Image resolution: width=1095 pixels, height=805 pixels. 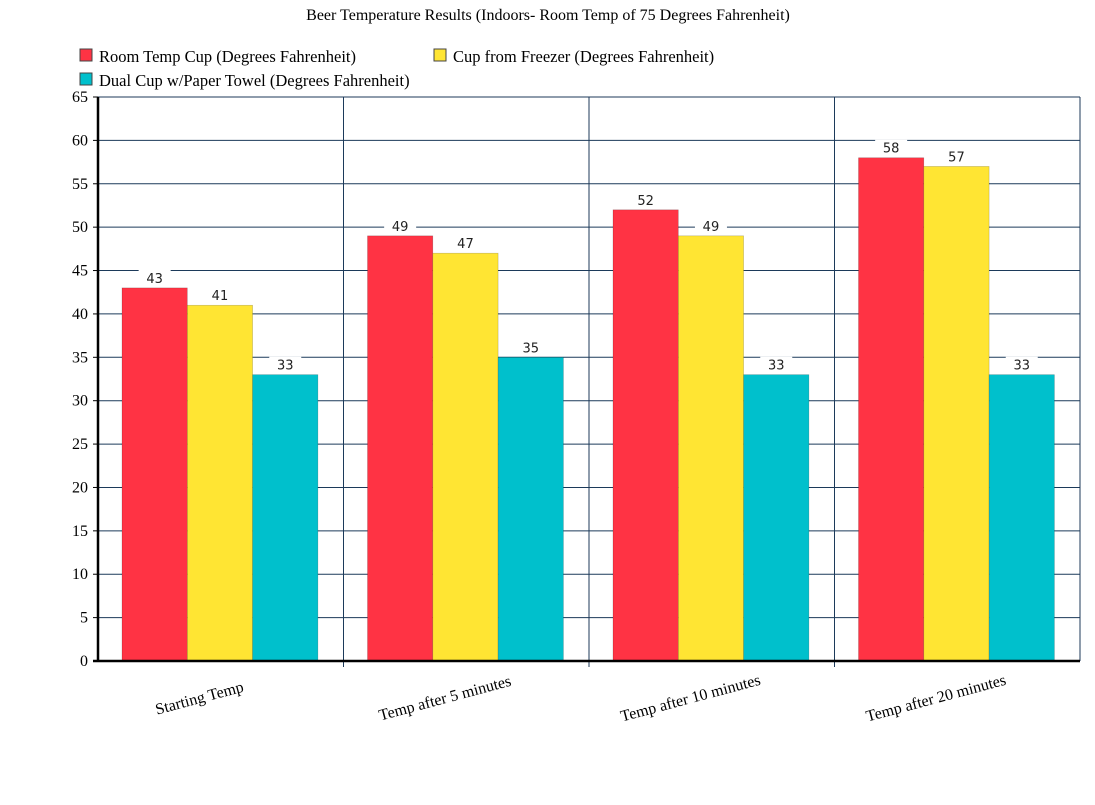 I want to click on y-tick-label: 15, so click(x=80, y=531).